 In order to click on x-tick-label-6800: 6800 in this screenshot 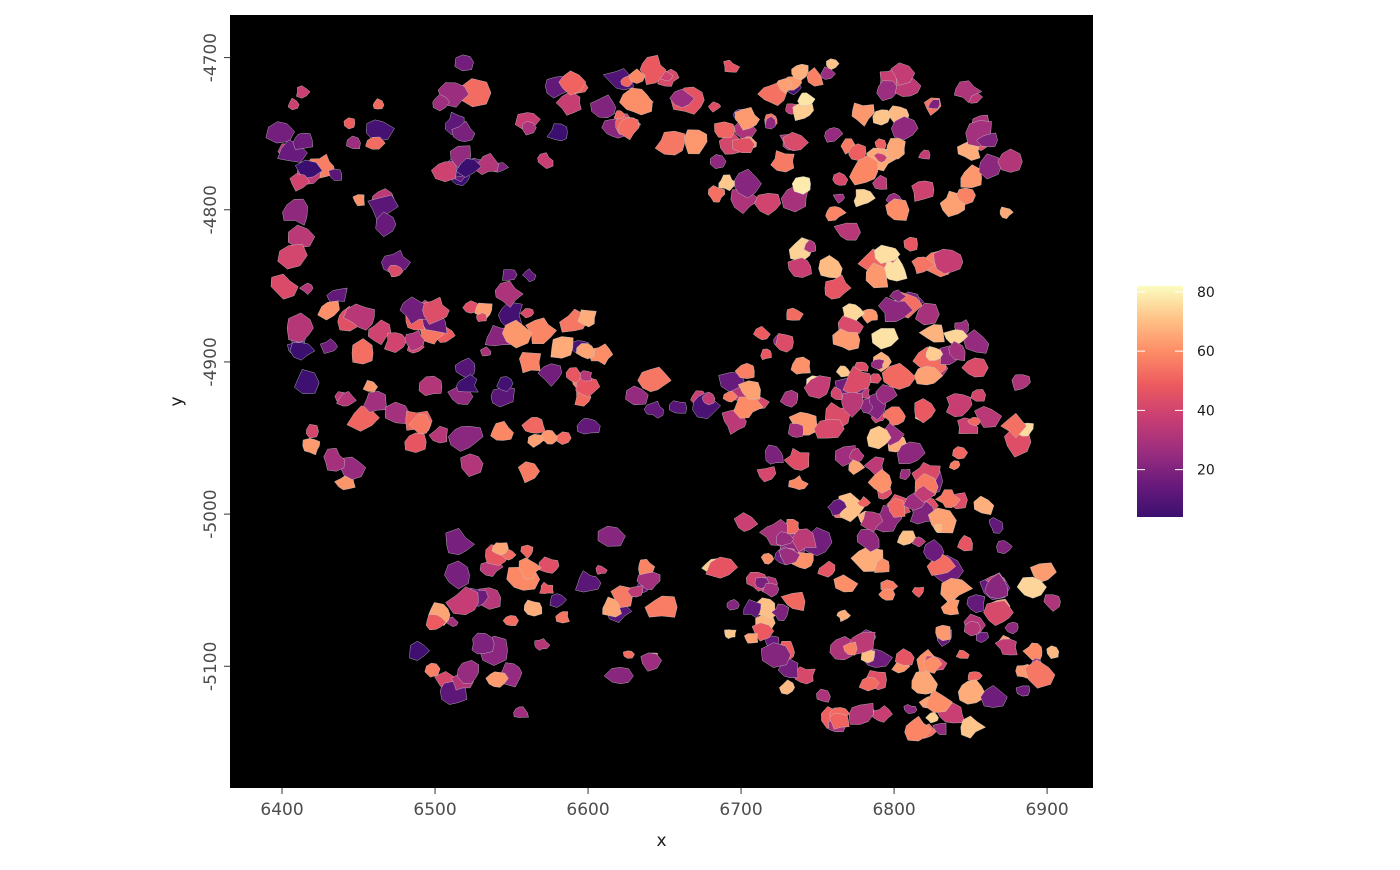, I will do `click(893, 810)`.